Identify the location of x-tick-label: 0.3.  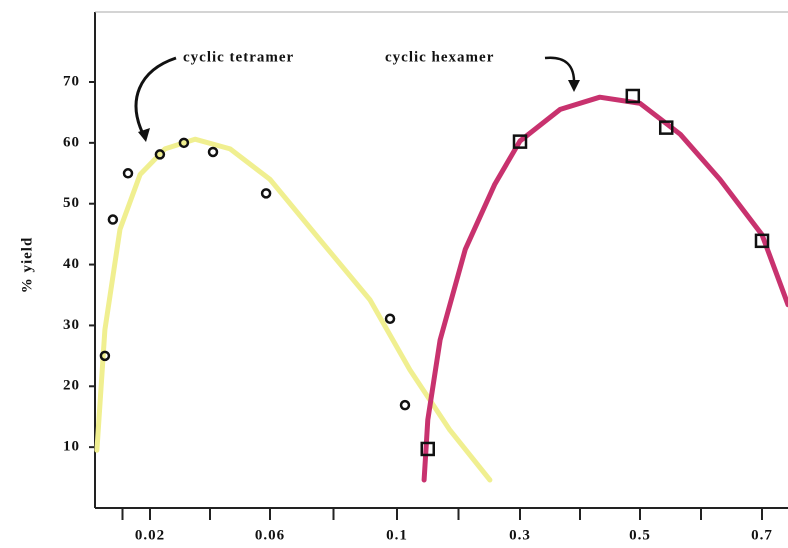
(520, 535).